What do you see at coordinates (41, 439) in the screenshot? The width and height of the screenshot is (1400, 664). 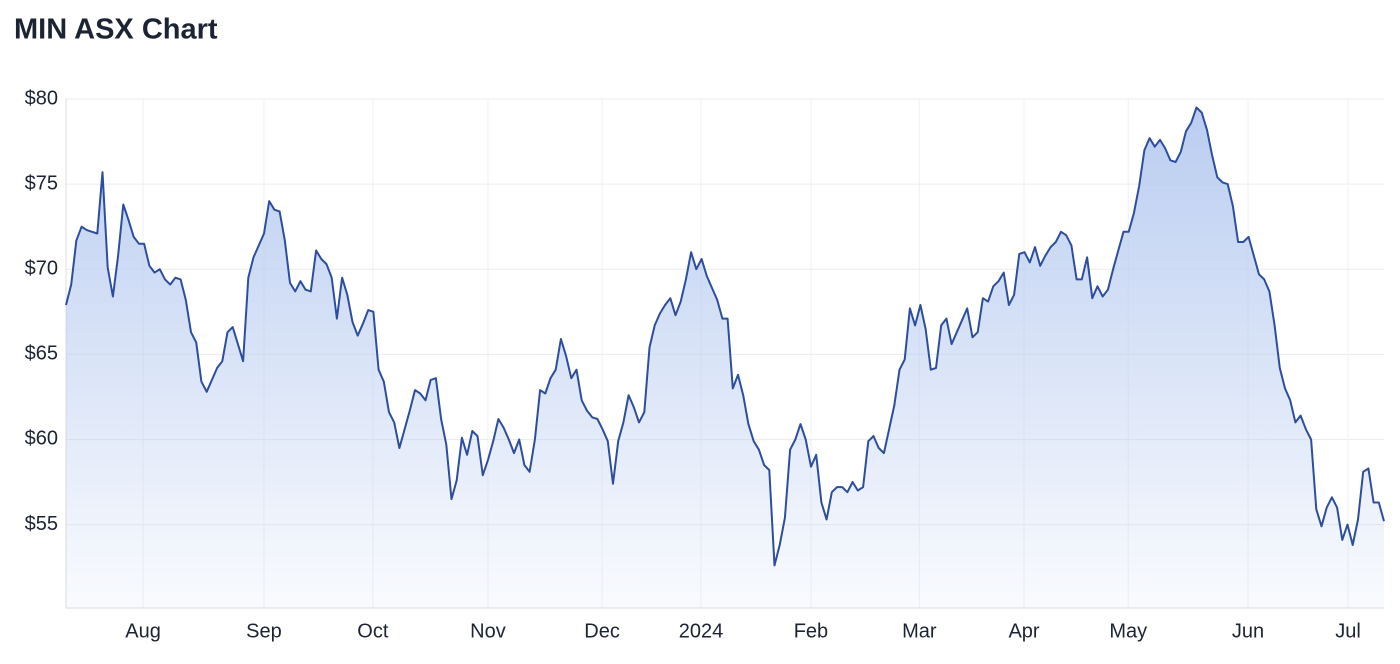 I see `y-tick-label: $60` at bounding box center [41, 439].